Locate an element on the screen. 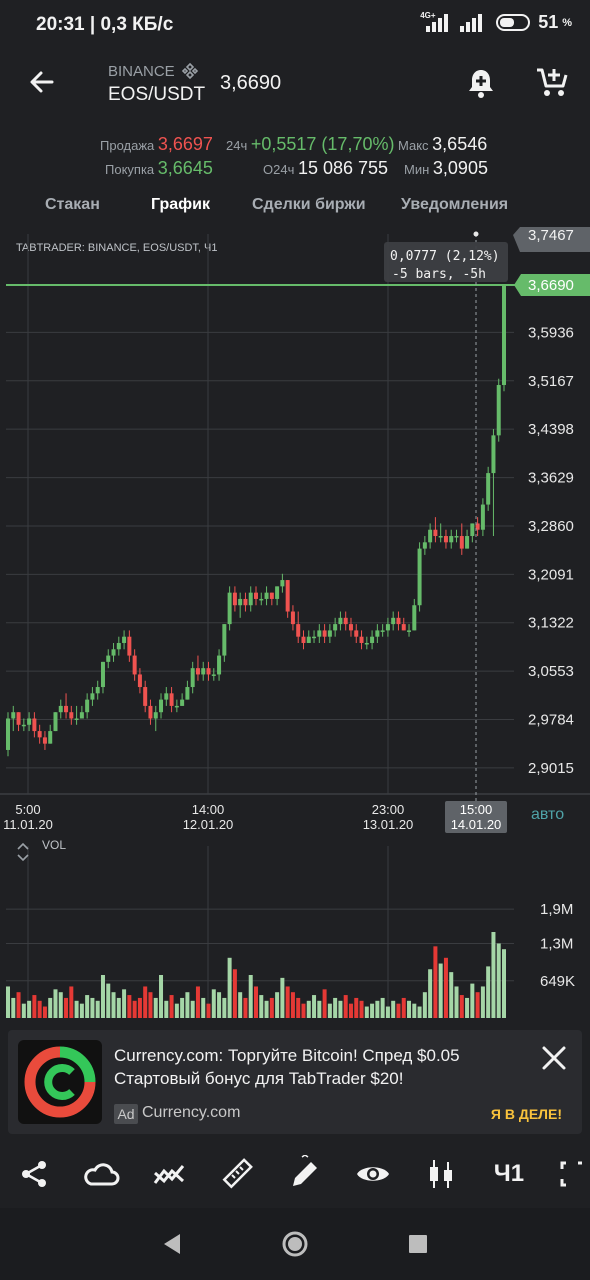 This screenshot has height=1280, width=590. expand-volume-icon is located at coordinates (23, 852).